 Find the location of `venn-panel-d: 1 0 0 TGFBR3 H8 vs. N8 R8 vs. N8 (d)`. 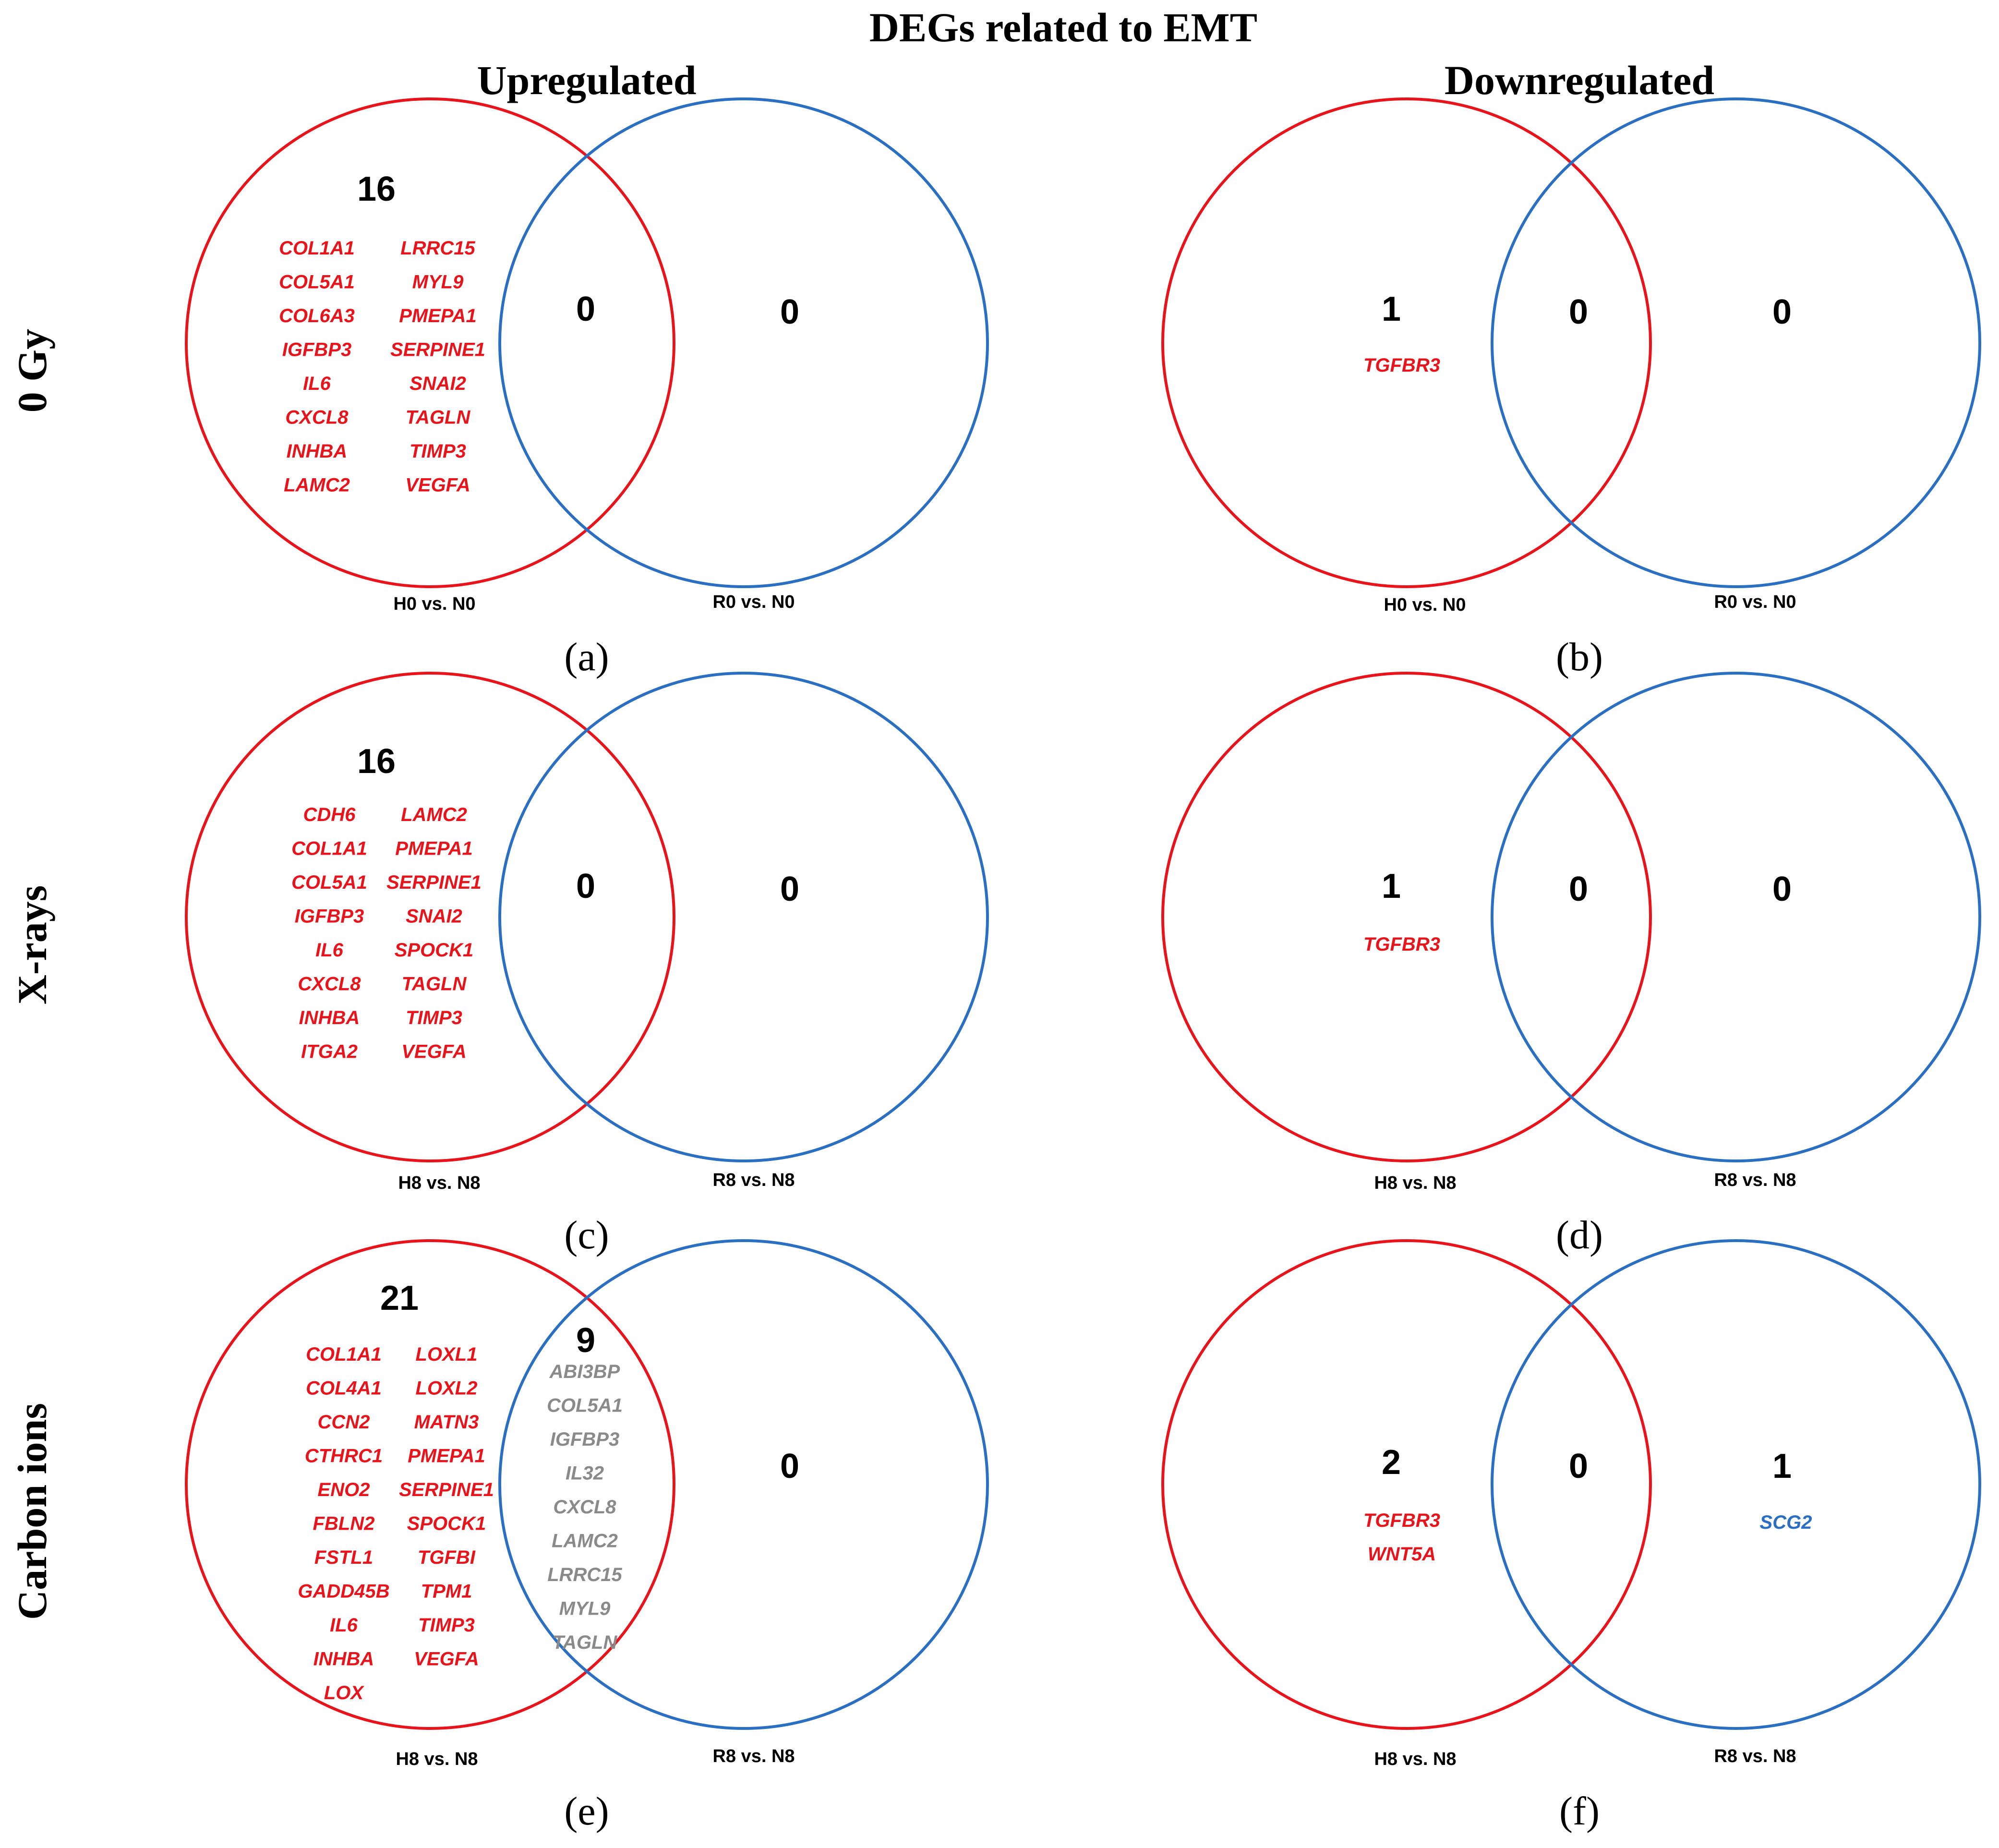

venn-panel-d: 1 0 0 TGFBR3 H8 vs. N8 R8 vs. N8 (d) is located at coordinates (1571, 965).